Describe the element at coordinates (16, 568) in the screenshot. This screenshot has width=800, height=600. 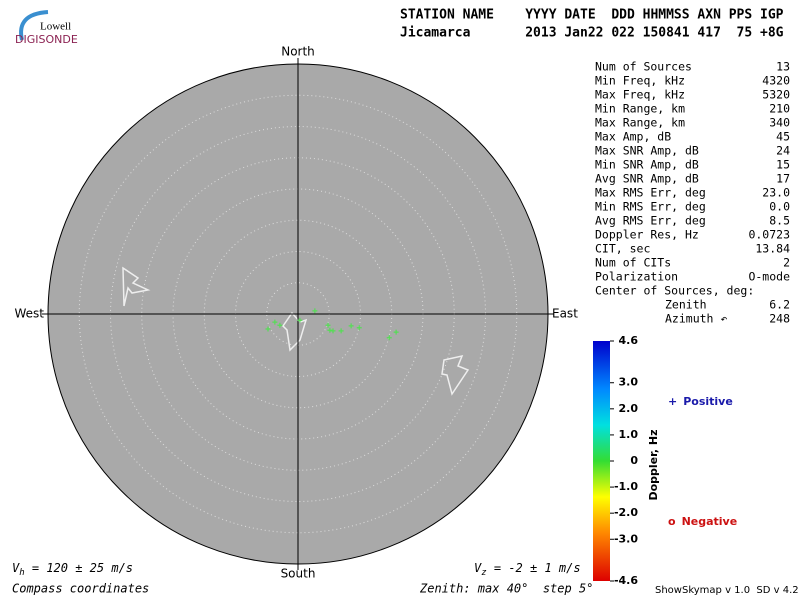
I see `vh-symbol: V` at that location.